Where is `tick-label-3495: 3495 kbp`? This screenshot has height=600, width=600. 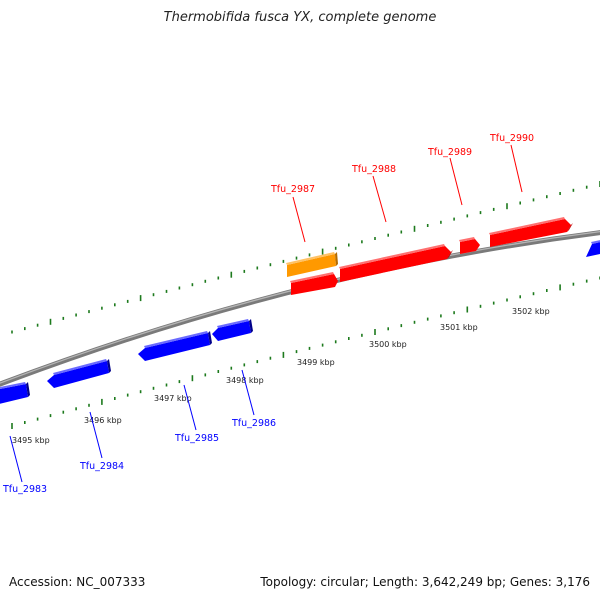 tick-label-3495: 3495 kbp is located at coordinates (31, 440).